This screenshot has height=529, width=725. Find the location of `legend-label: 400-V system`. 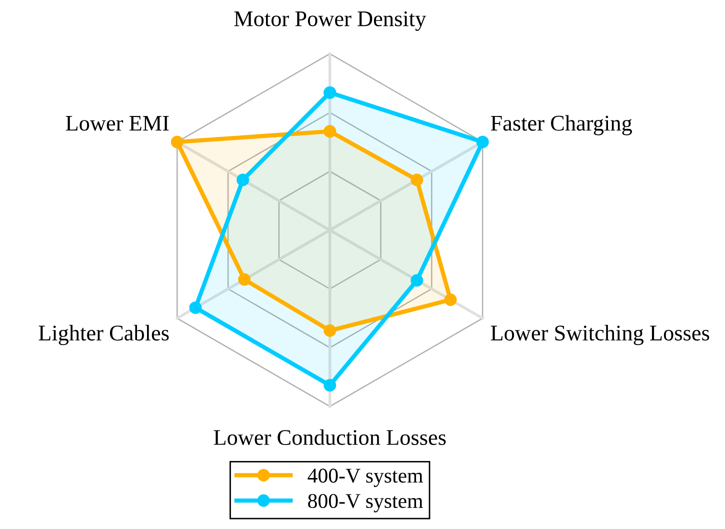

legend-label: 400-V system is located at coordinates (365, 478).